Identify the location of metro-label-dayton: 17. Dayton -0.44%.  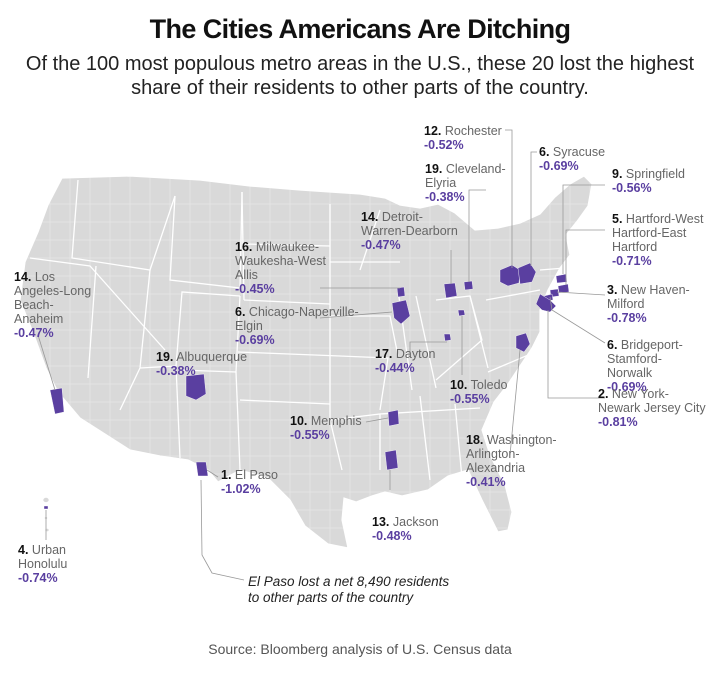
(405, 361).